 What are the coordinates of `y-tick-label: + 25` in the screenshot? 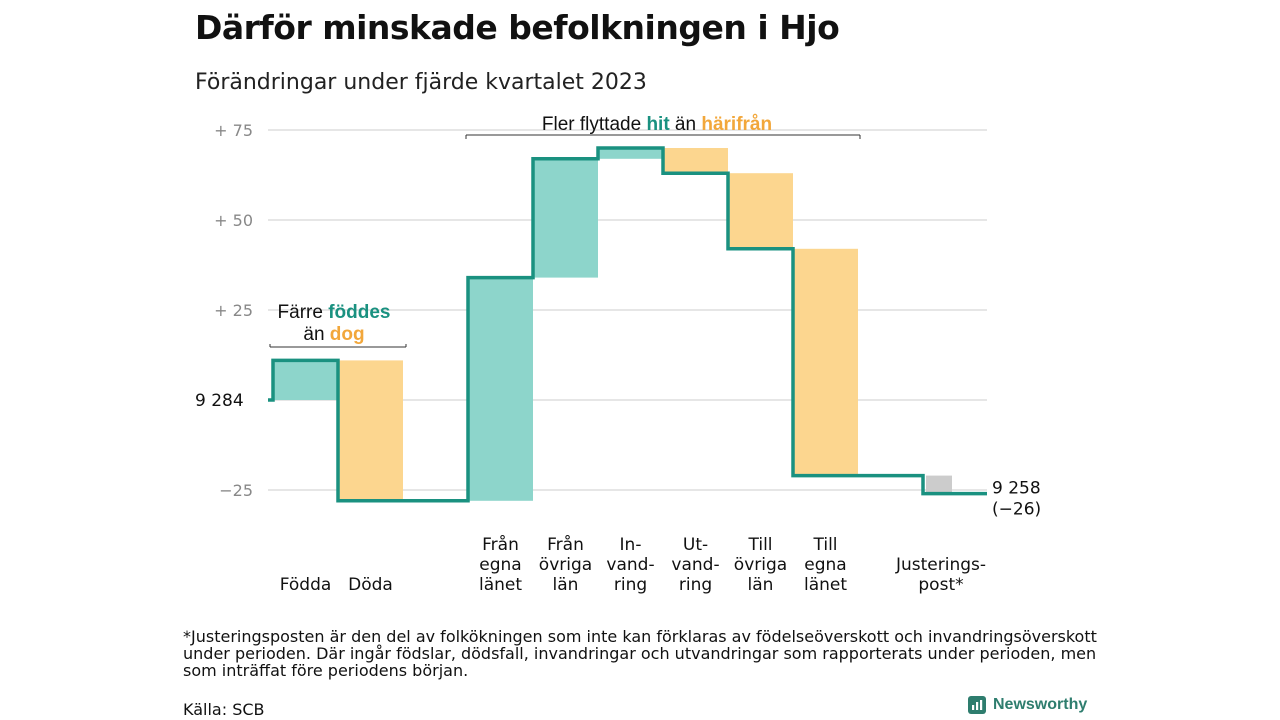 It's located at (233, 310).